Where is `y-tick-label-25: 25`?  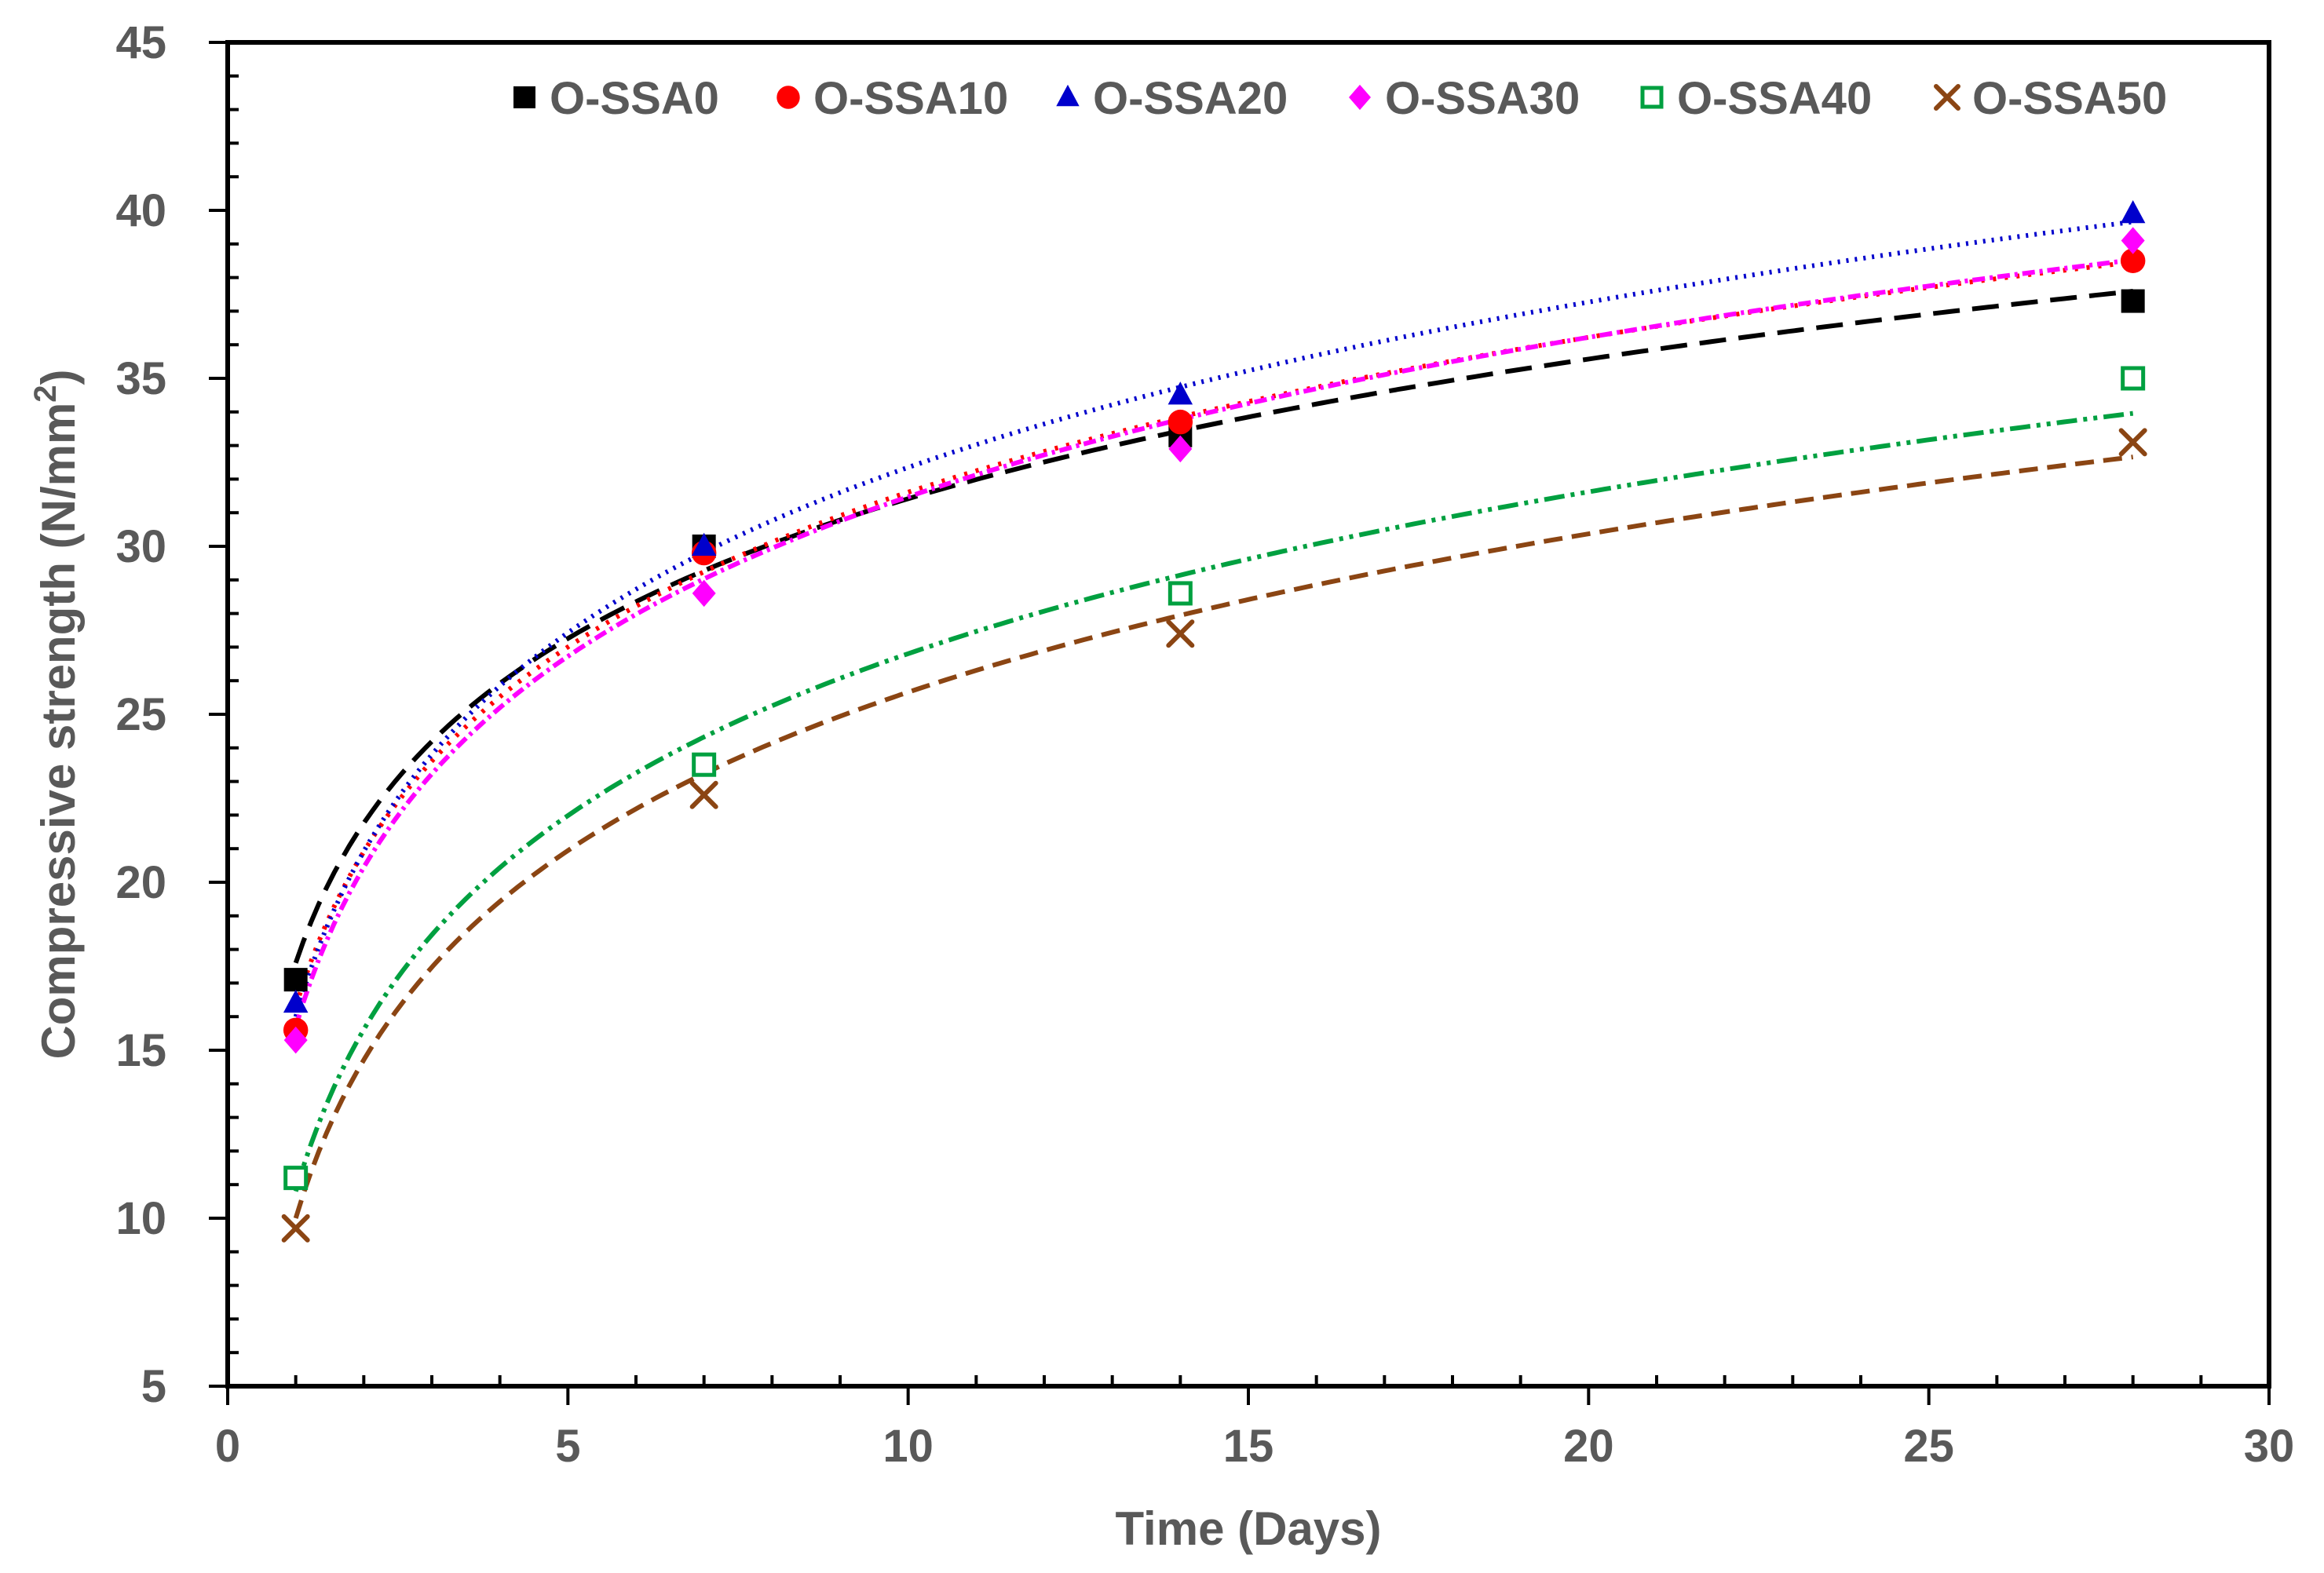
y-tick-label-25: 25 is located at coordinates (140, 715).